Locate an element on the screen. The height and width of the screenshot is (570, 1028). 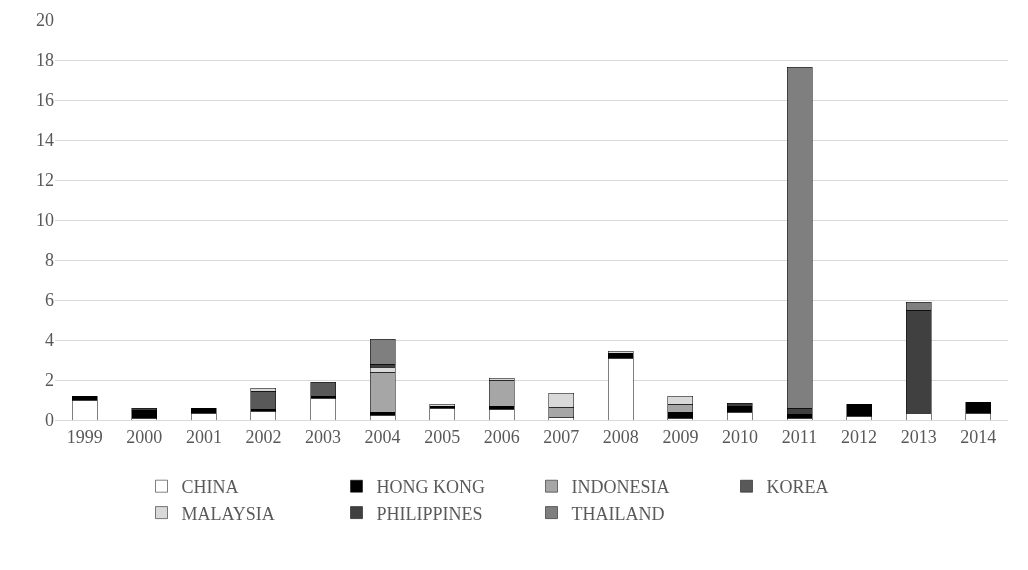
y-tick-label: 20 is located at coordinates (45, 20).